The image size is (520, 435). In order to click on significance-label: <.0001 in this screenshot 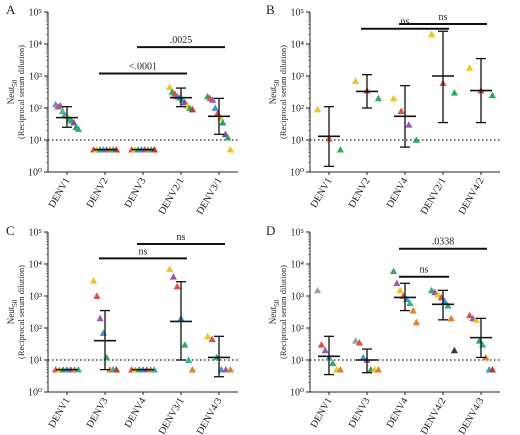, I will do `click(143, 66)`.